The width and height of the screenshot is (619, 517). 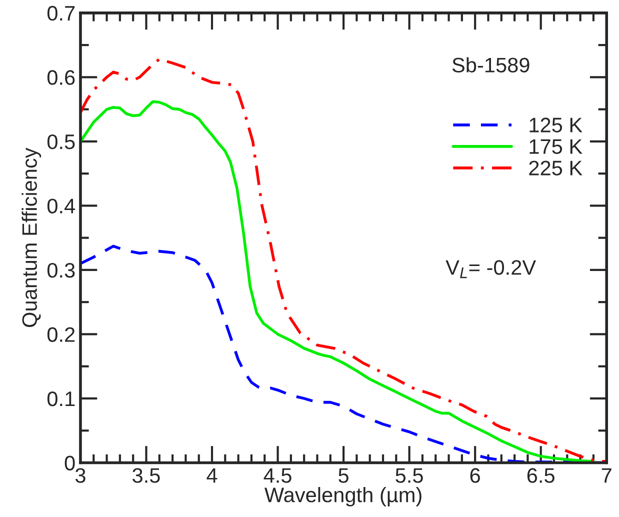 What do you see at coordinates (61, 77) in the screenshot?
I see `y-tick-label: 0.6` at bounding box center [61, 77].